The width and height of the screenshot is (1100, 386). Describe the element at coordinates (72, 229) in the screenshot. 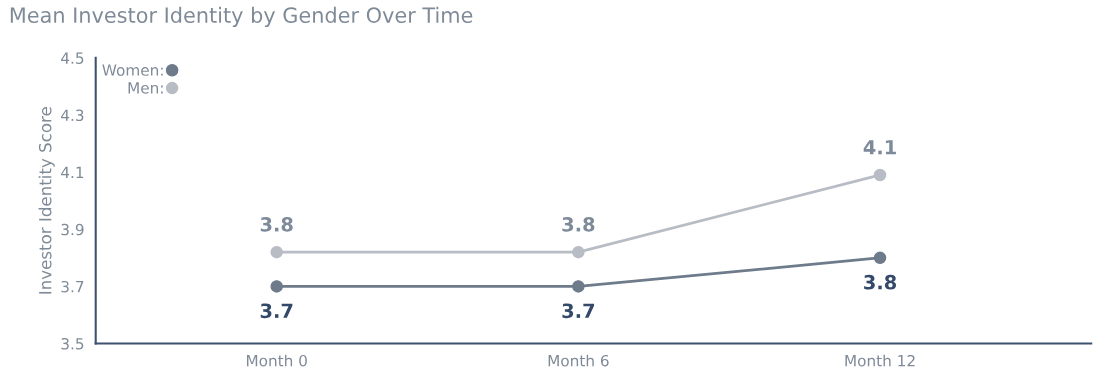

I see `y-tick-label: 3.9` at that location.